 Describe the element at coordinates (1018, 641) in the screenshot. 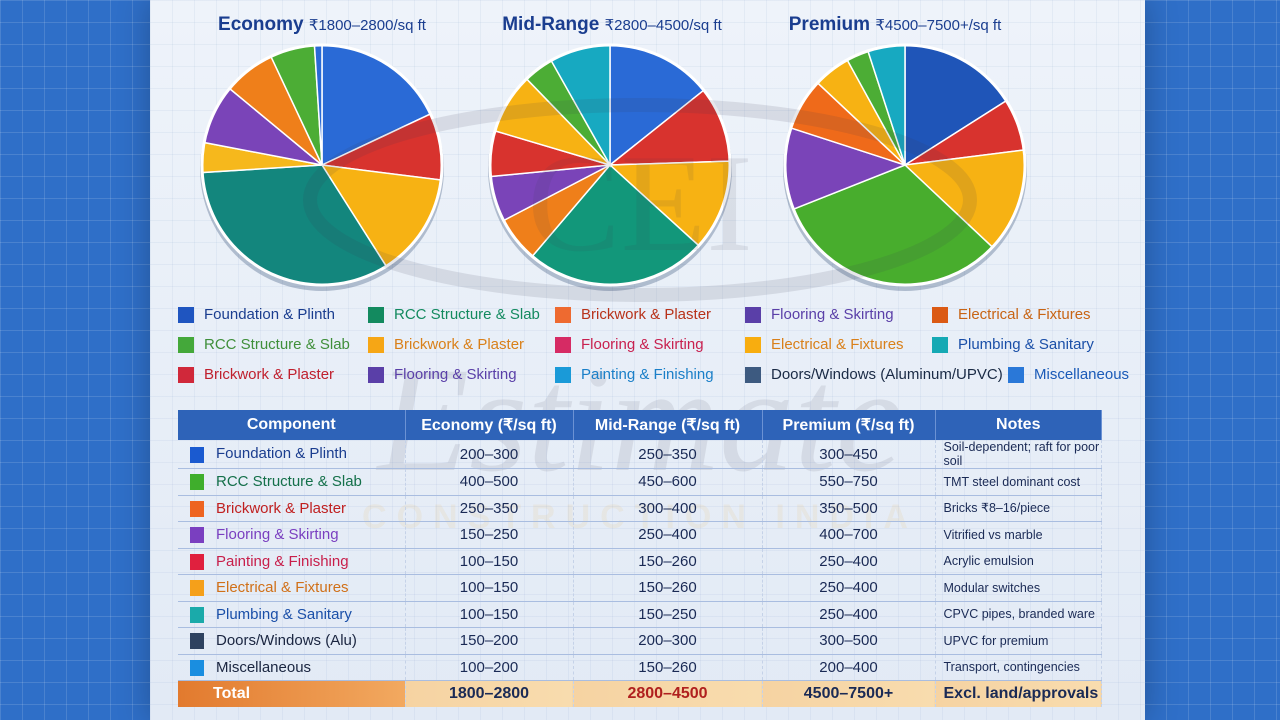

I see `cell-notes: UPVC for premium` at that location.